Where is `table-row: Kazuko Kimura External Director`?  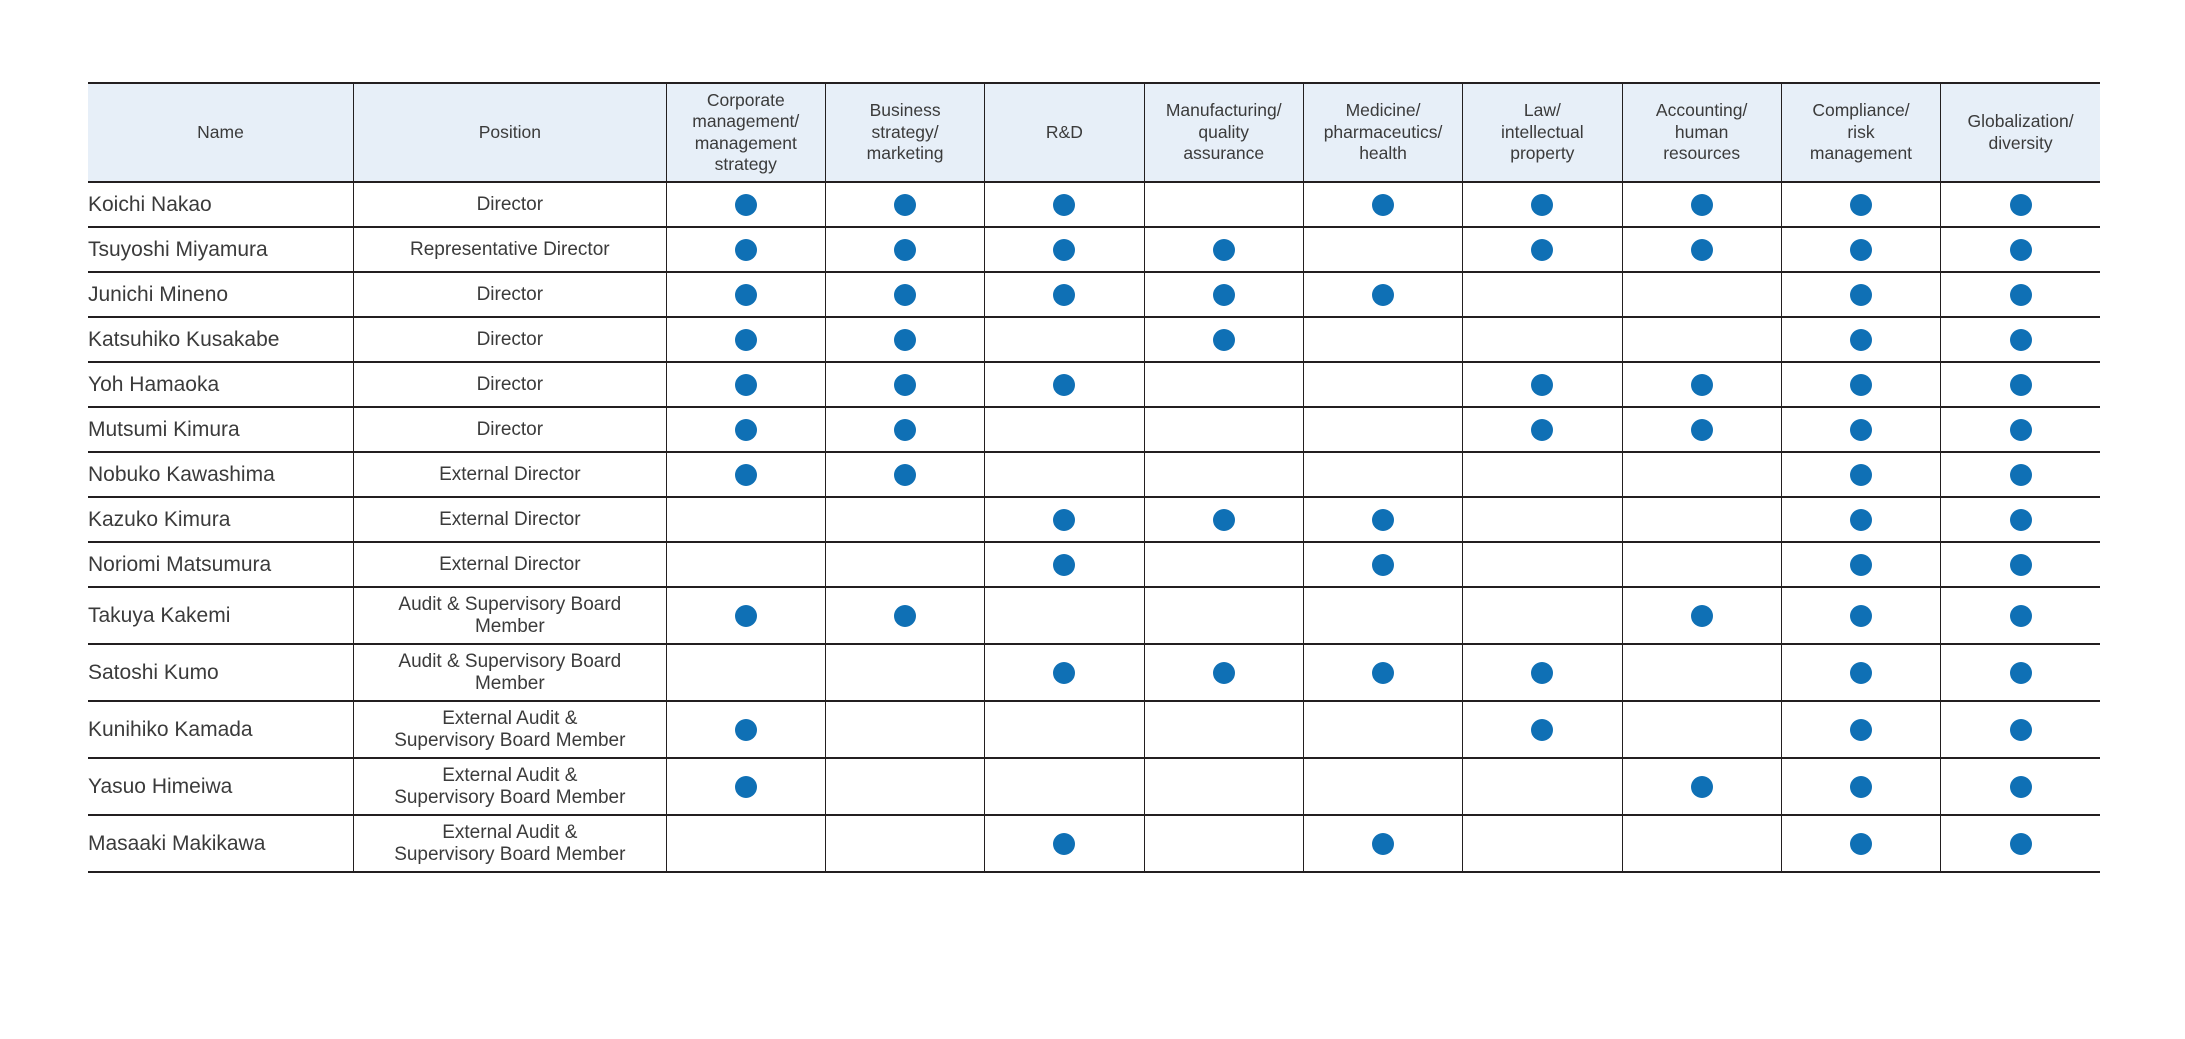 table-row: Kazuko Kimura External Director is located at coordinates (1094, 519).